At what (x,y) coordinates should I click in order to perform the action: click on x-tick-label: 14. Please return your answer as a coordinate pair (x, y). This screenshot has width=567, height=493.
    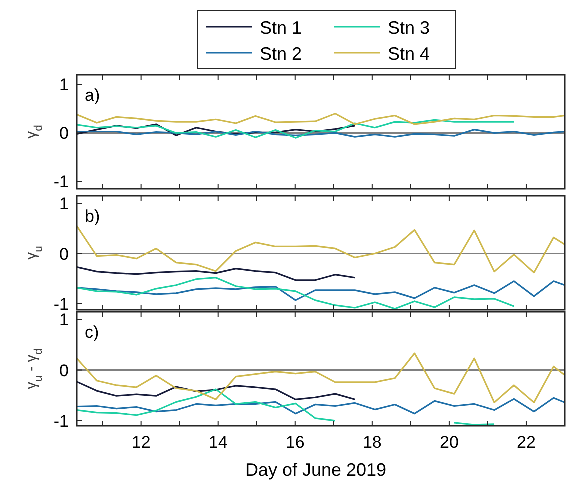
    Looking at the image, I should click on (218, 442).